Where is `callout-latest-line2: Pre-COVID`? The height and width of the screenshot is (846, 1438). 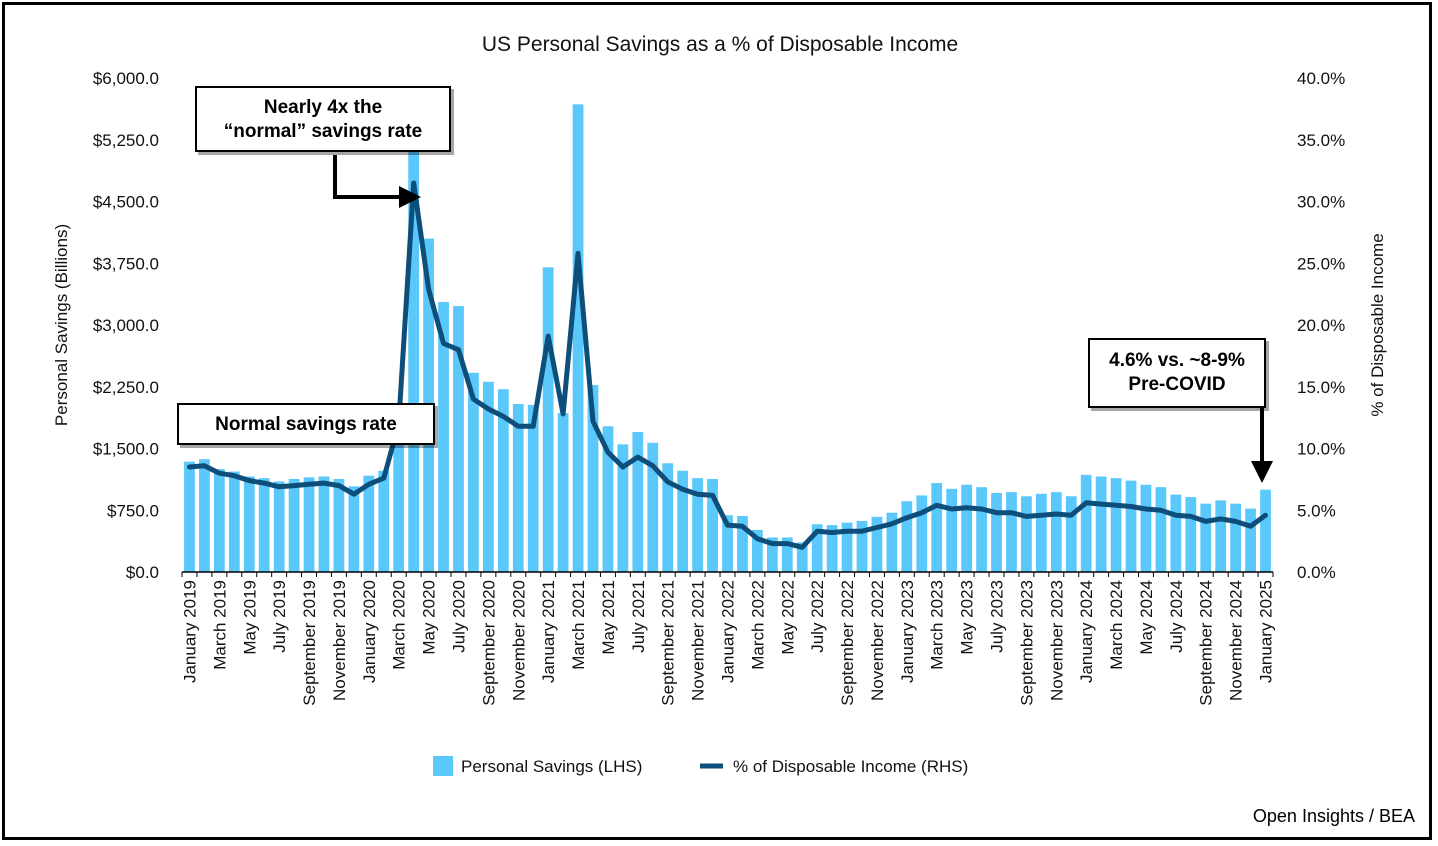 callout-latest-line2: Pre-COVID is located at coordinates (1177, 384).